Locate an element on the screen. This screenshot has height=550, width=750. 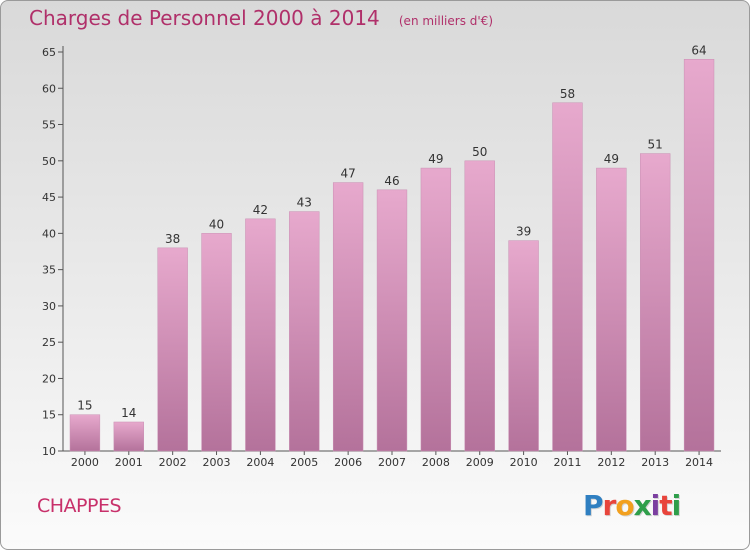
x-tick-label: 2012 is located at coordinates (611, 462).